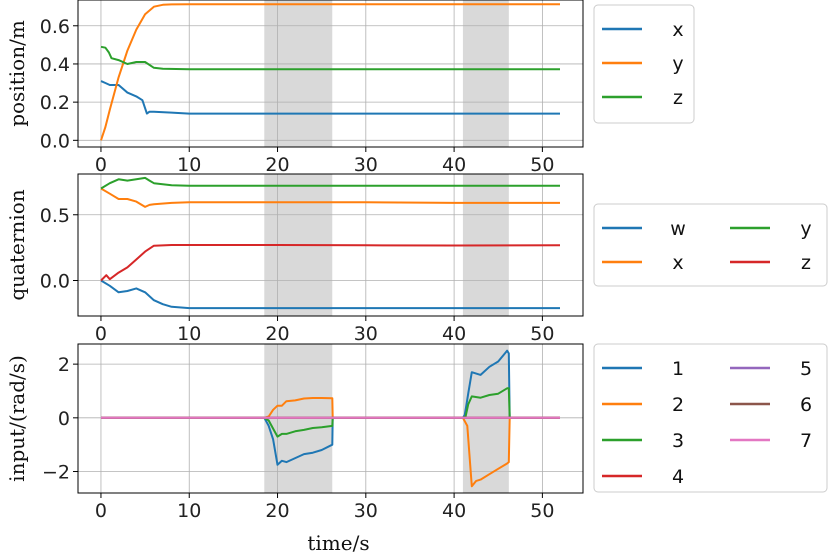  What do you see at coordinates (55, 27) in the screenshot?
I see `y-tick-label: 0.6` at bounding box center [55, 27].